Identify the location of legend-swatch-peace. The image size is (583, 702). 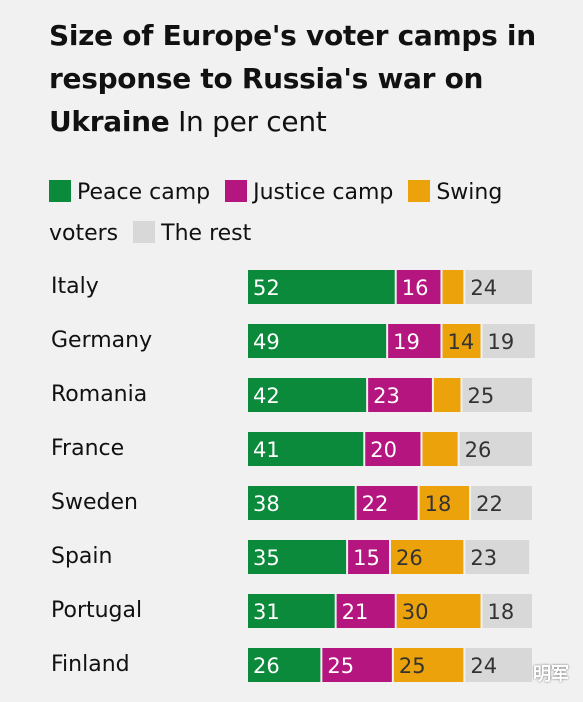
(60, 191).